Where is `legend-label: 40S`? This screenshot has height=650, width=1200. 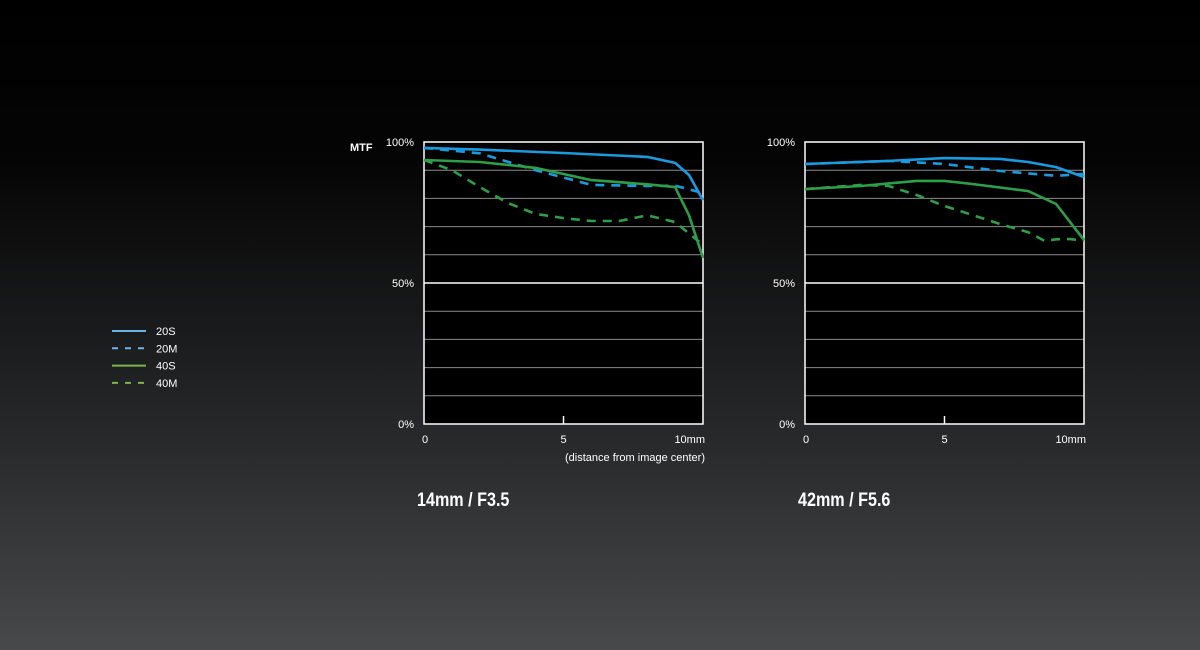 legend-label: 40S is located at coordinates (166, 367).